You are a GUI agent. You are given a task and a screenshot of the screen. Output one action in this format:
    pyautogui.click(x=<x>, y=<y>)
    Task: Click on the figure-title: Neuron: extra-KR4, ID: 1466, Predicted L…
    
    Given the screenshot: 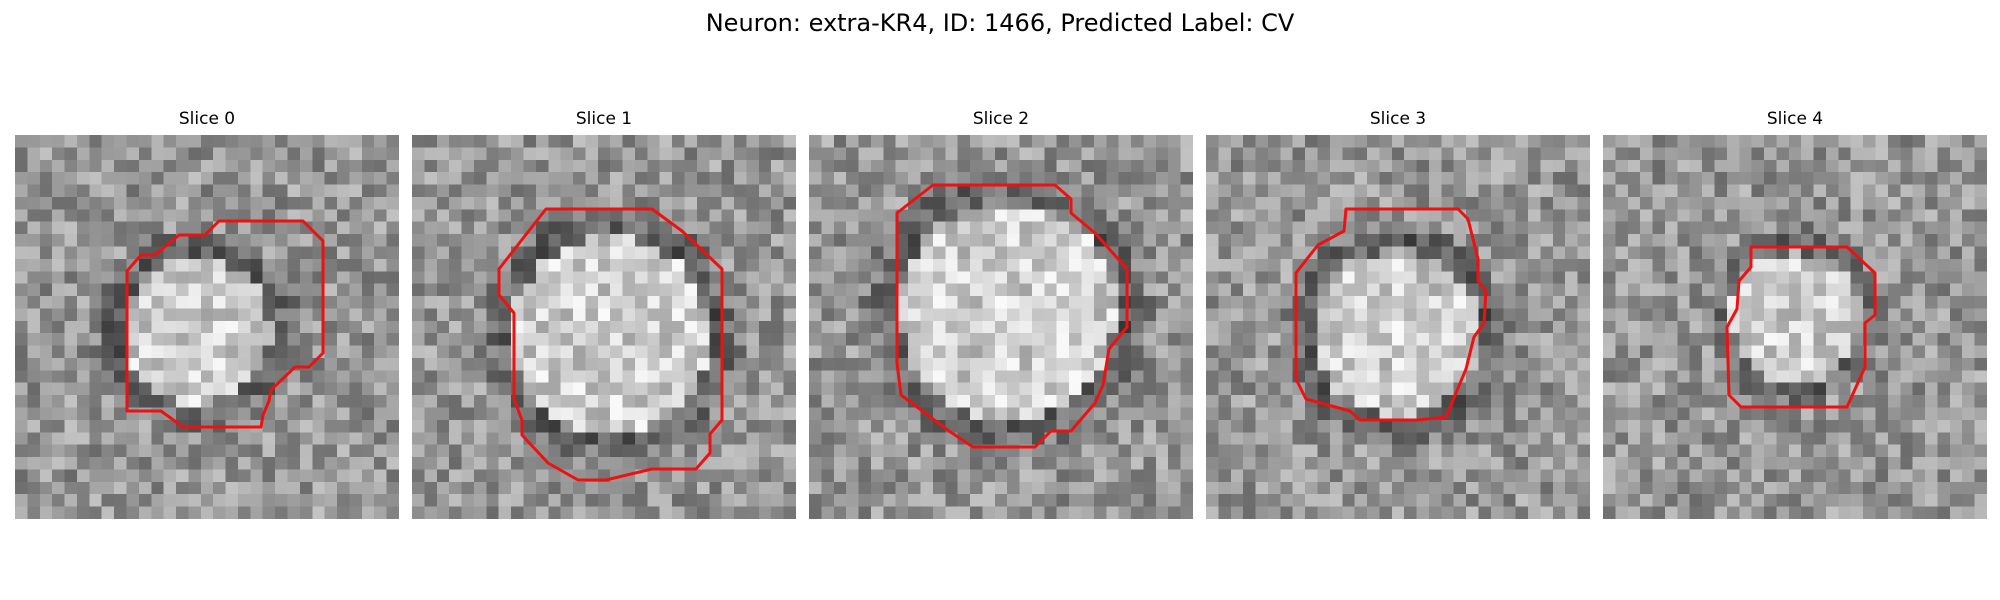 What is the action you would take?
    pyautogui.click(x=1000, y=23)
    